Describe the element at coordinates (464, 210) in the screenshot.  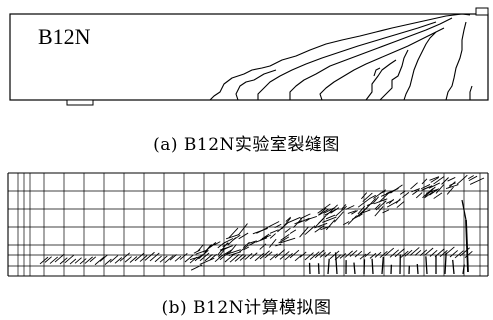
I see `main-vertical-crack` at that location.